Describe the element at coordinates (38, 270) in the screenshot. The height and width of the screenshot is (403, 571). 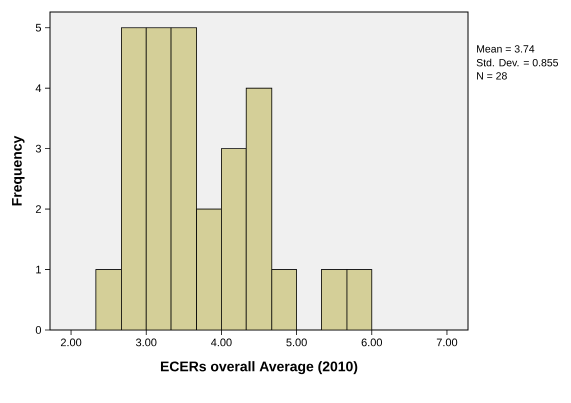
I see `y-tick-label: 1` at that location.